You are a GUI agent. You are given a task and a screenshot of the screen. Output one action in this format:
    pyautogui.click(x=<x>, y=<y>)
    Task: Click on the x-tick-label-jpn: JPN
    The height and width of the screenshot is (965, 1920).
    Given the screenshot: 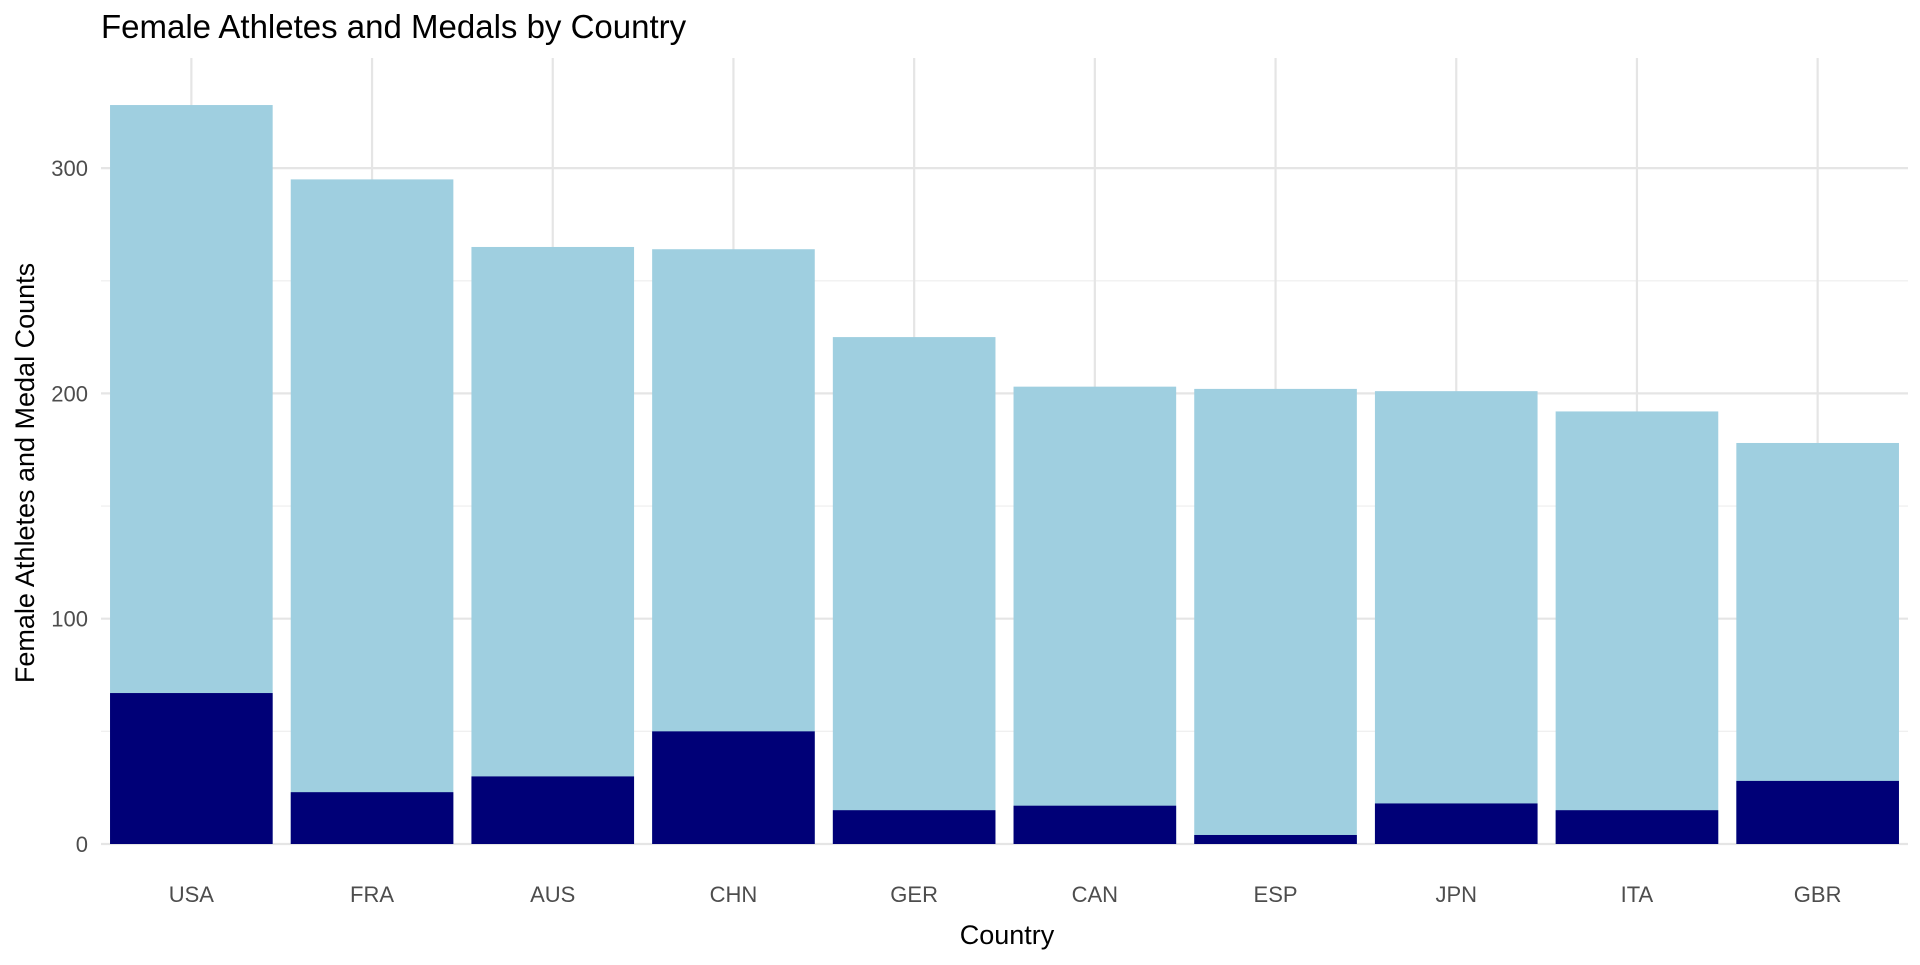 What is the action you would take?
    pyautogui.click(x=1456, y=894)
    